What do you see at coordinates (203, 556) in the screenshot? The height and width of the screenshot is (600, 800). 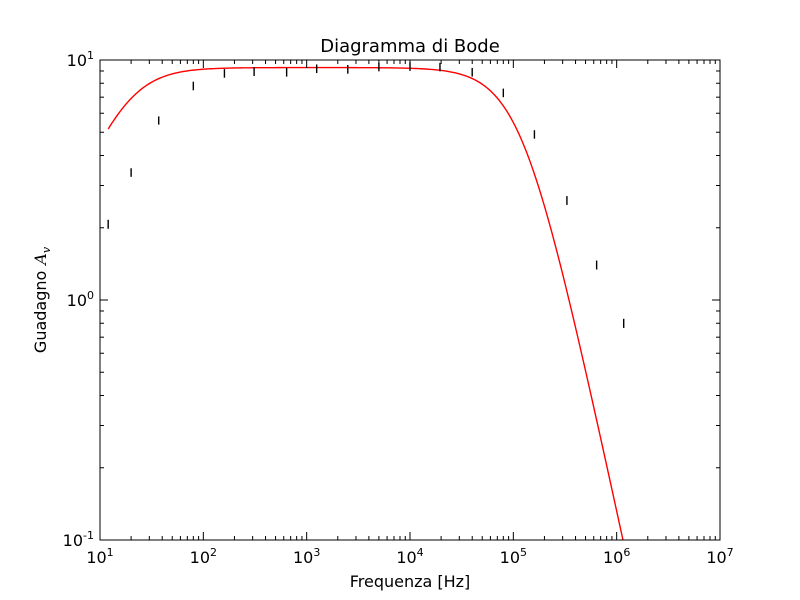 I see `x-tick-label-2: 10²` at bounding box center [203, 556].